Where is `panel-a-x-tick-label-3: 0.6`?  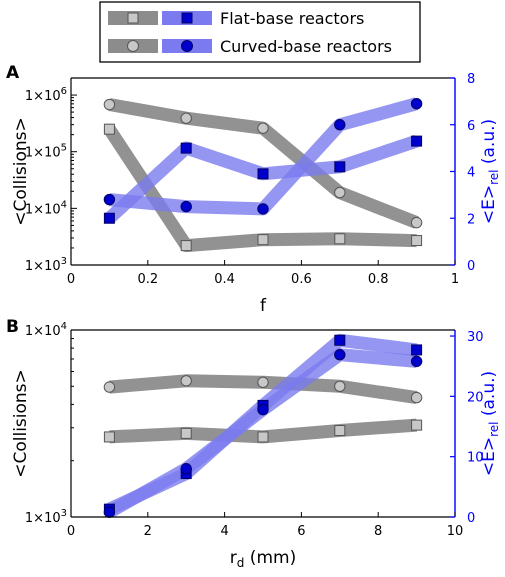 panel-a-x-tick-label-3: 0.6 is located at coordinates (301, 279).